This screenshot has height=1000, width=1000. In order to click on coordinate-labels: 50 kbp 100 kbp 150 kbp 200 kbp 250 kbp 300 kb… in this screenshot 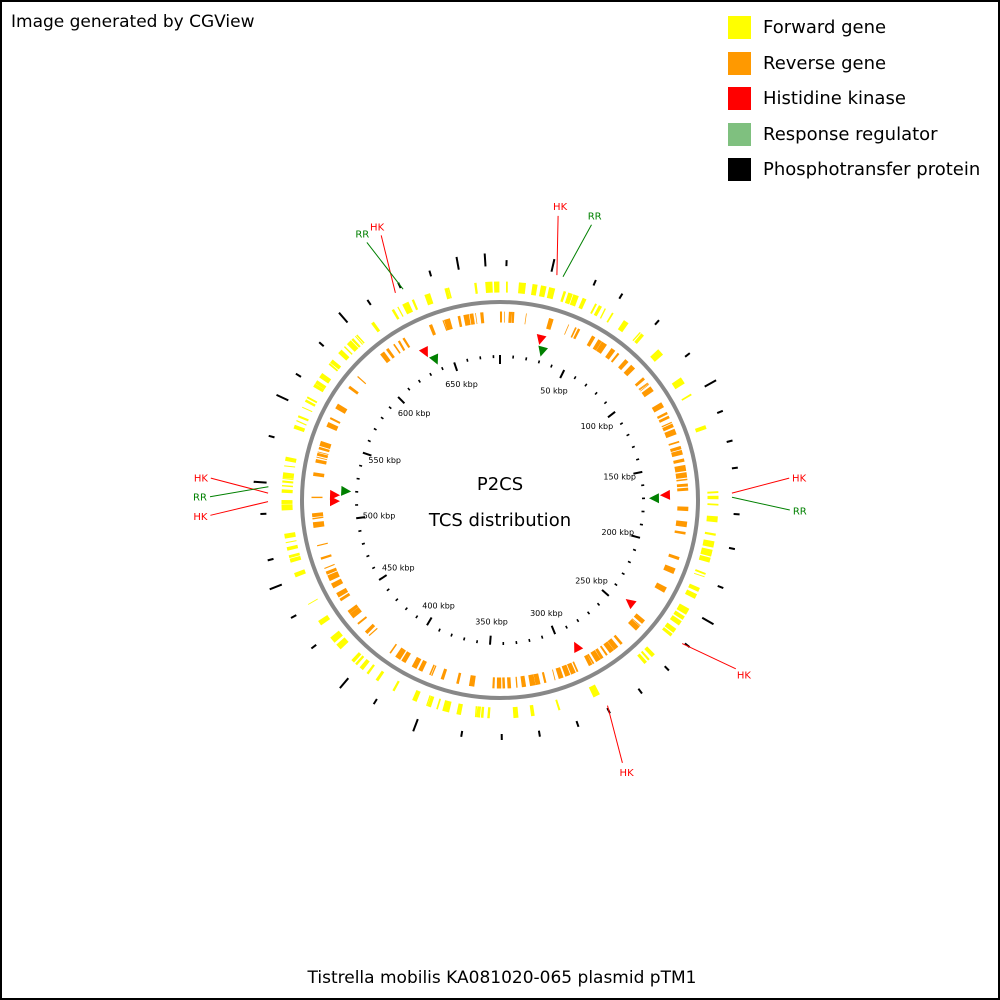, I will do `click(499, 503)`.